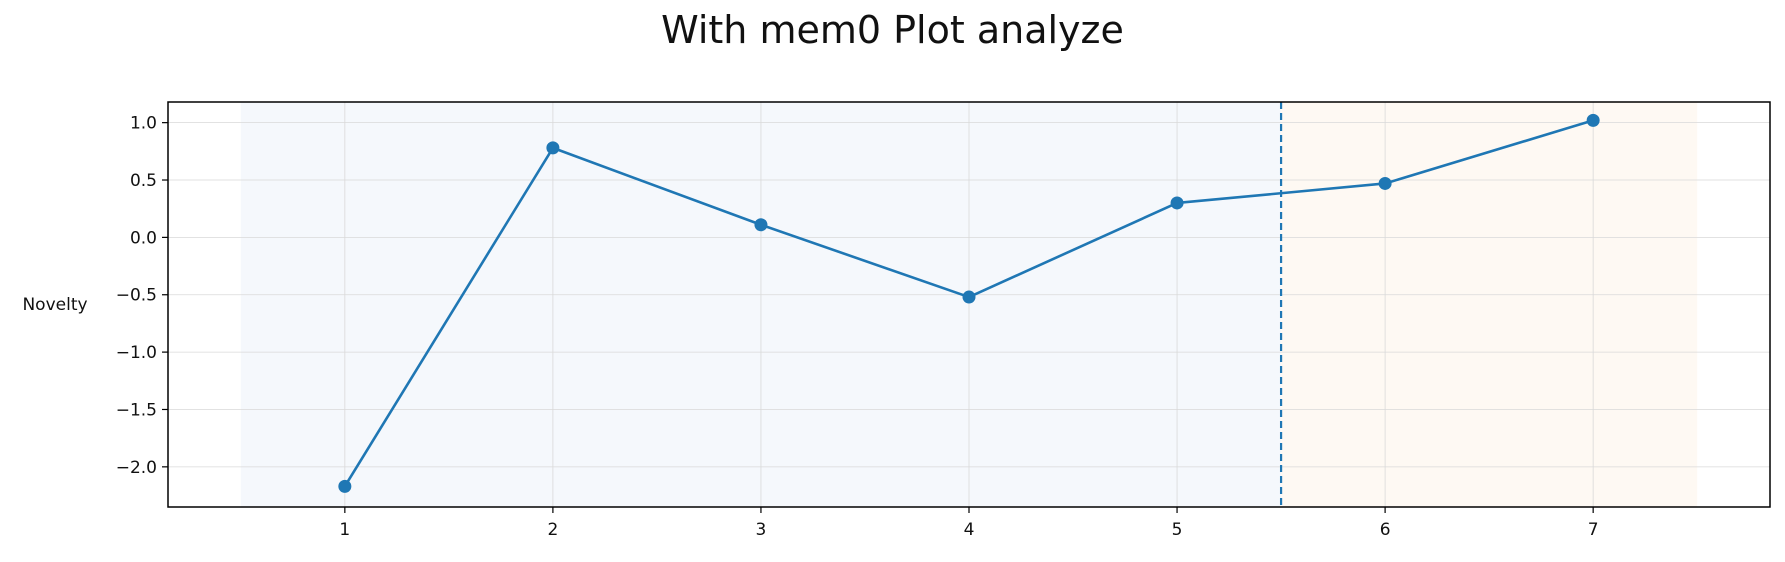 This screenshot has width=1785, height=562. What do you see at coordinates (136, 296) in the screenshot?
I see `y-tick-label: −0.5` at bounding box center [136, 296].